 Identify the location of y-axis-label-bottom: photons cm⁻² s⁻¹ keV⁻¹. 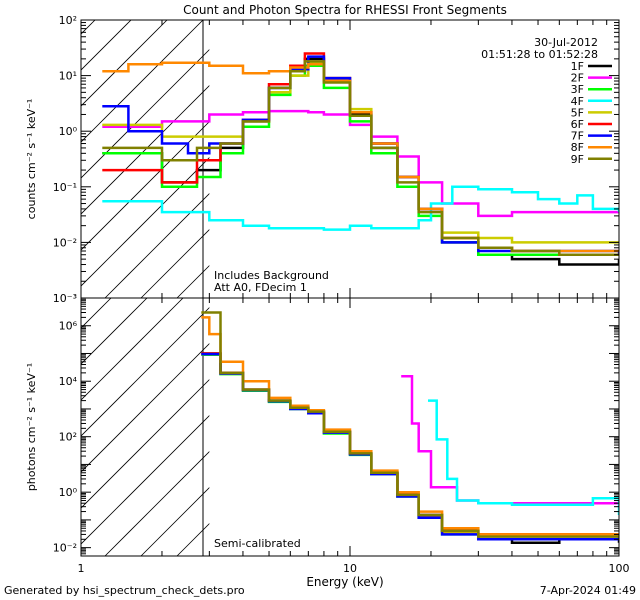
(31, 427).